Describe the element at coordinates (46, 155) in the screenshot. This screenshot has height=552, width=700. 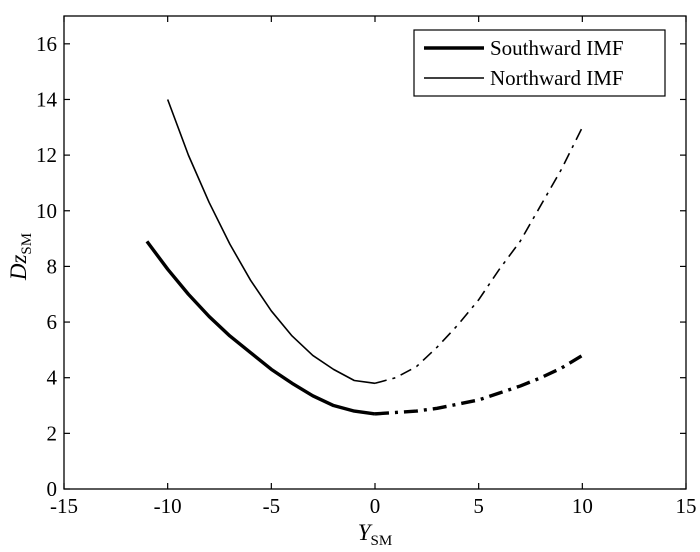
I see `y-tick-label: 12` at that location.